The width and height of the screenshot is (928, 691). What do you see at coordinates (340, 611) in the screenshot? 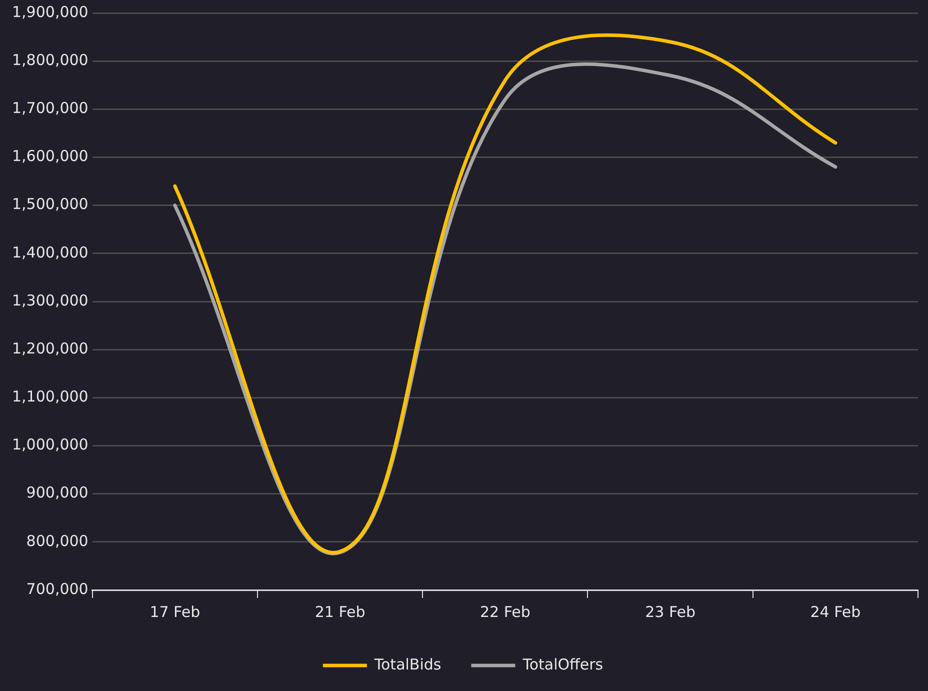
I see `x-tick-label: 21 Feb` at bounding box center [340, 611].